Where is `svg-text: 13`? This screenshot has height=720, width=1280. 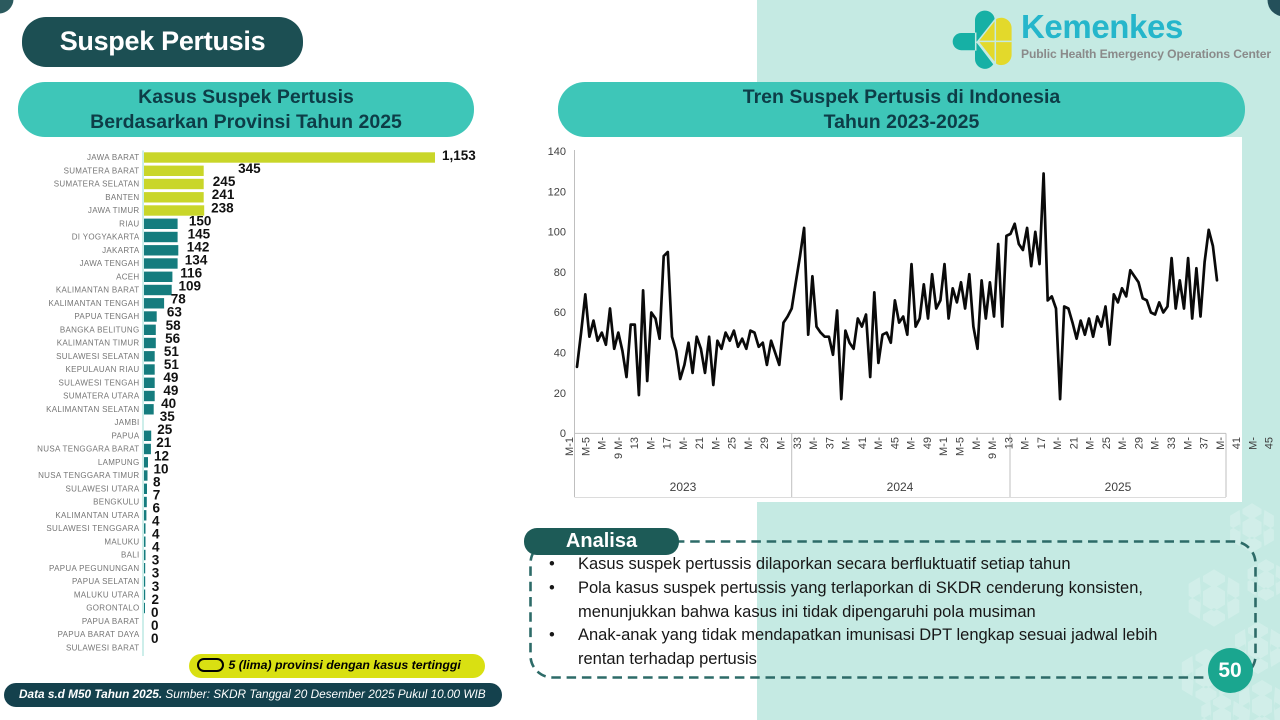 svg-text: 13 is located at coordinates (1009, 443).